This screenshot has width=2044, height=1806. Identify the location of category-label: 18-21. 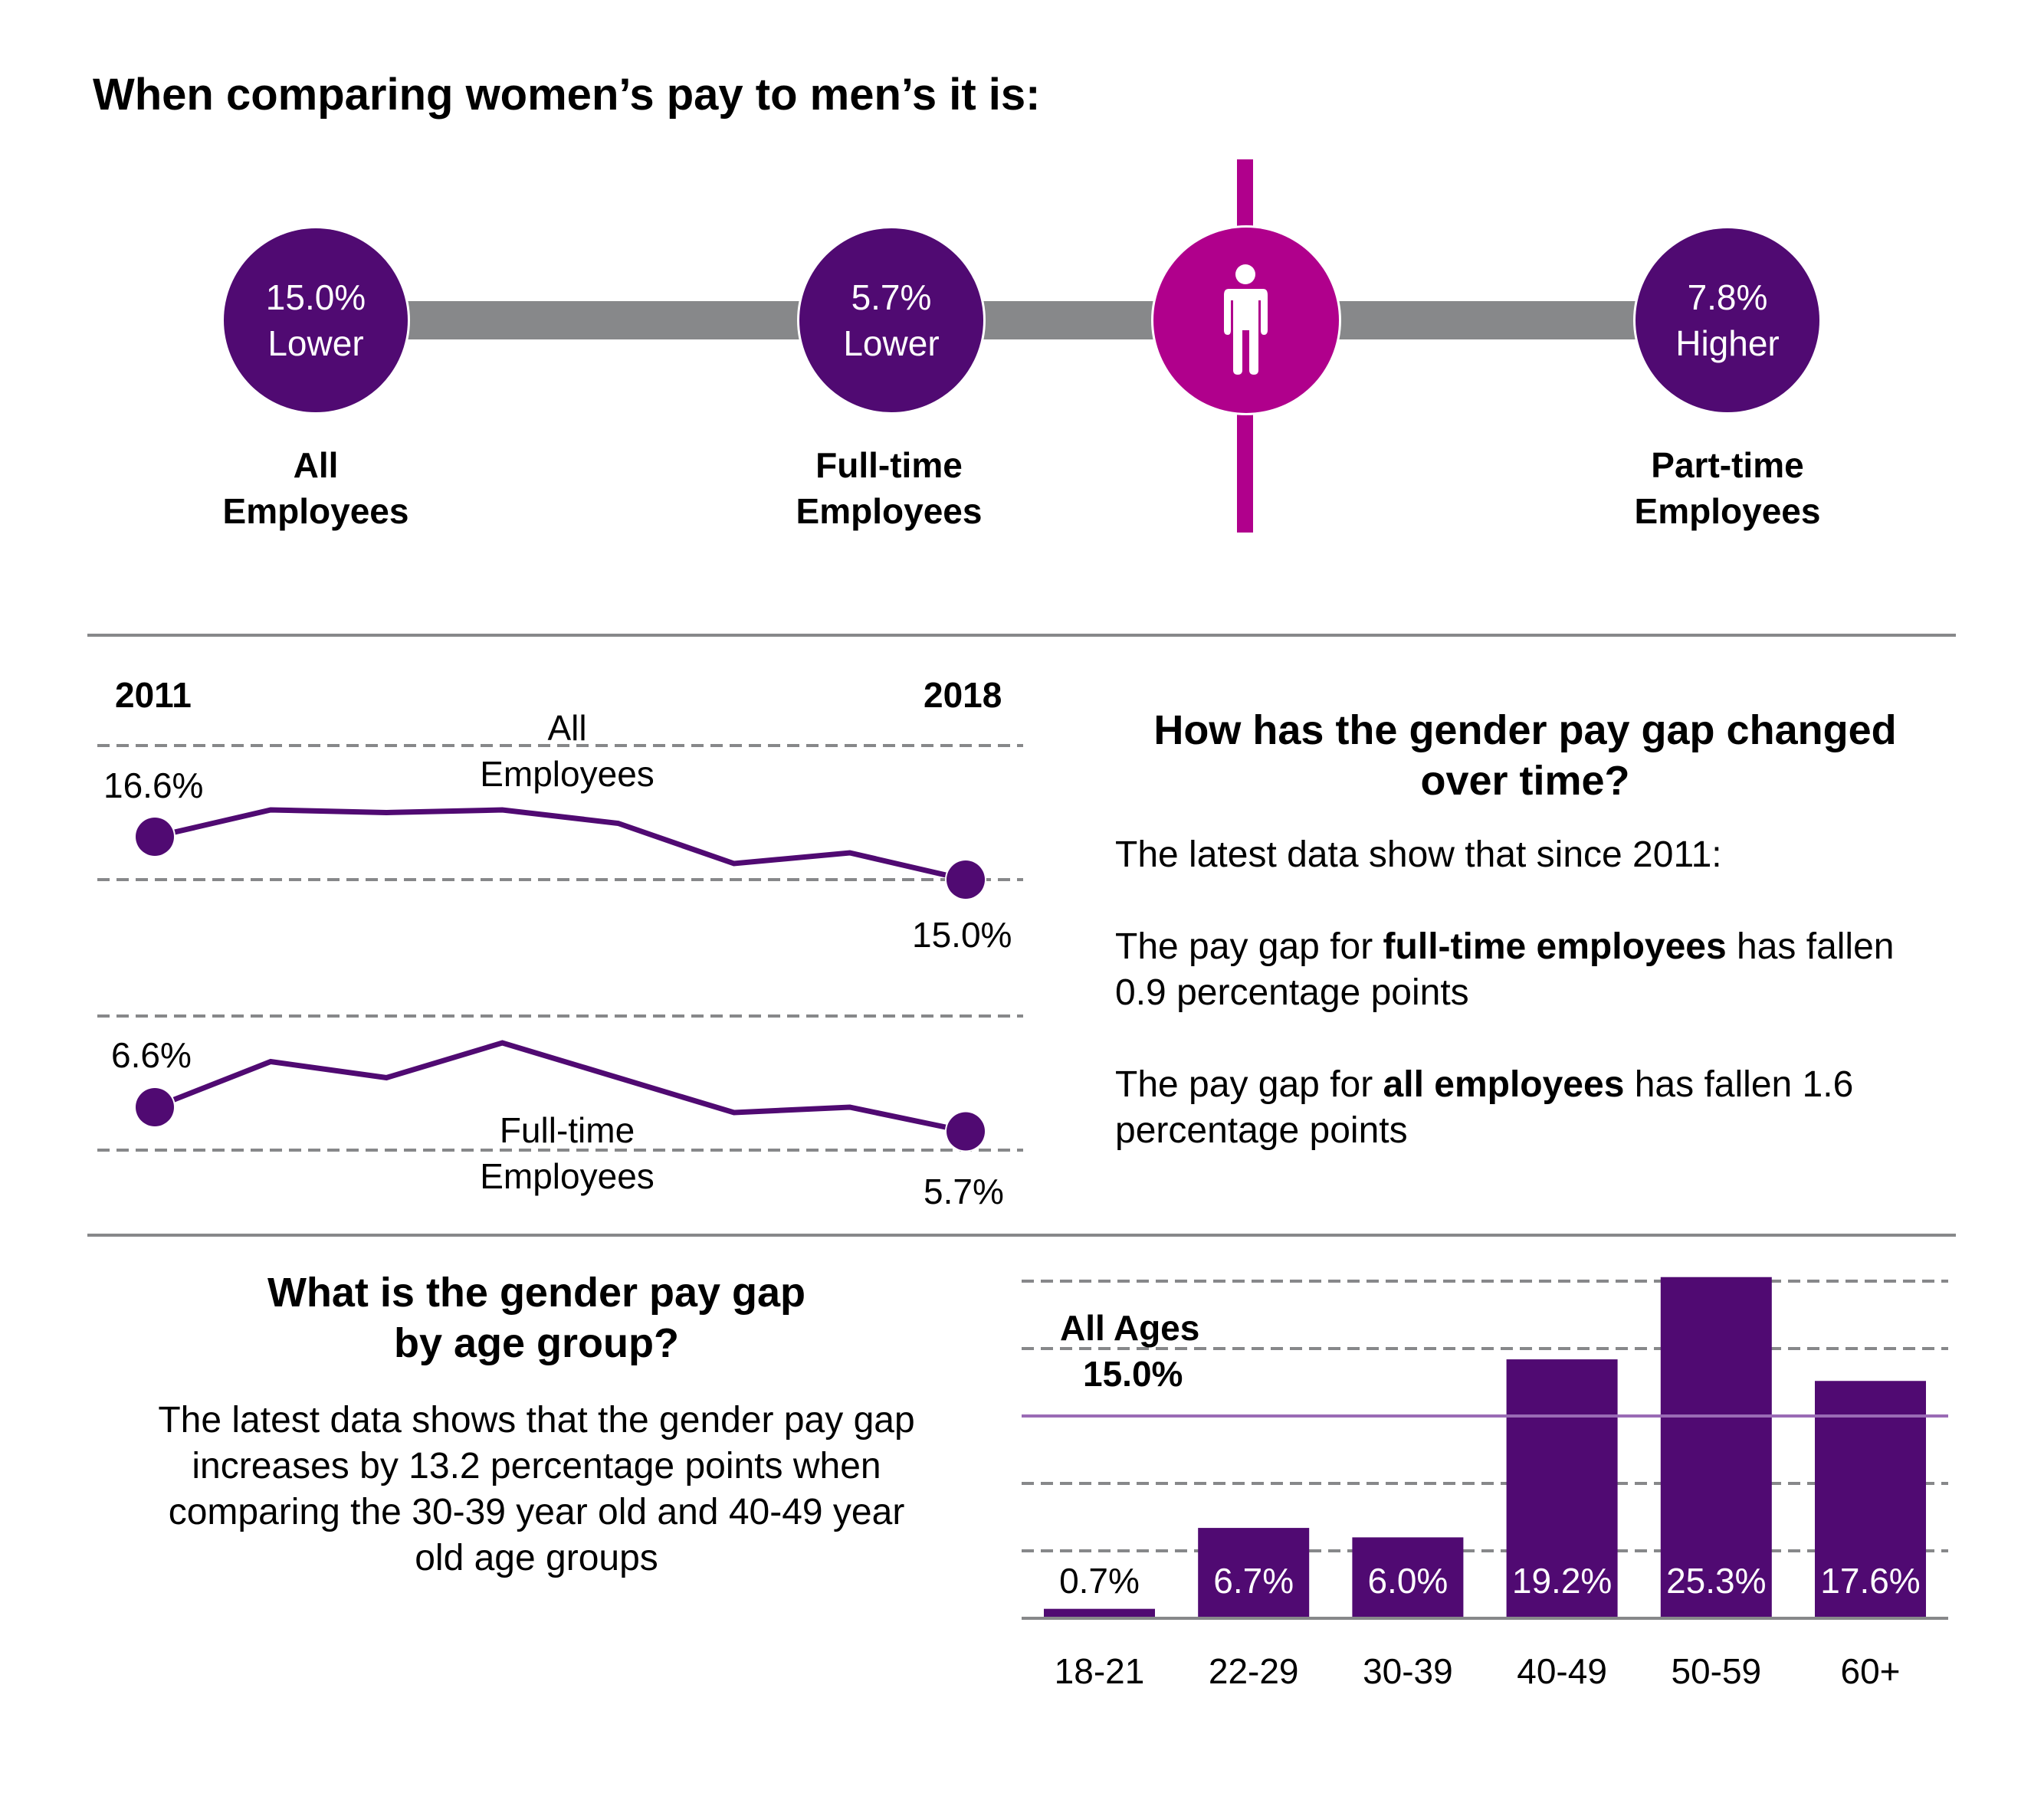
(1099, 1671).